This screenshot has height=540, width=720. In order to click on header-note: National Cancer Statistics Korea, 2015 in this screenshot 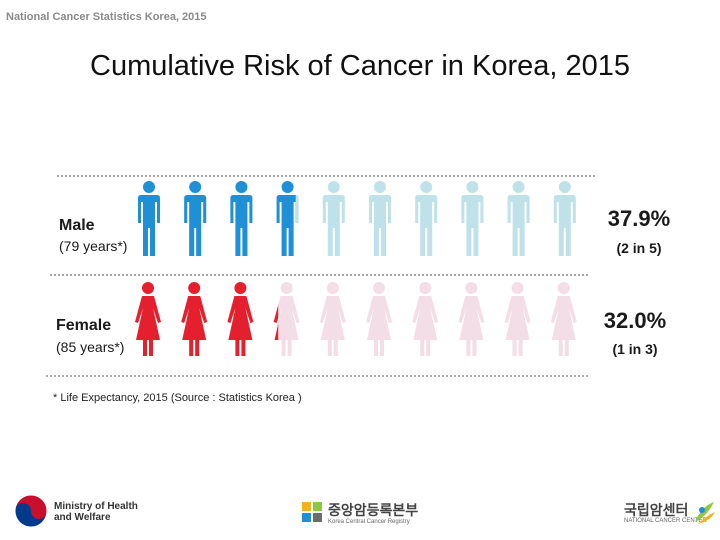, I will do `click(106, 17)`.